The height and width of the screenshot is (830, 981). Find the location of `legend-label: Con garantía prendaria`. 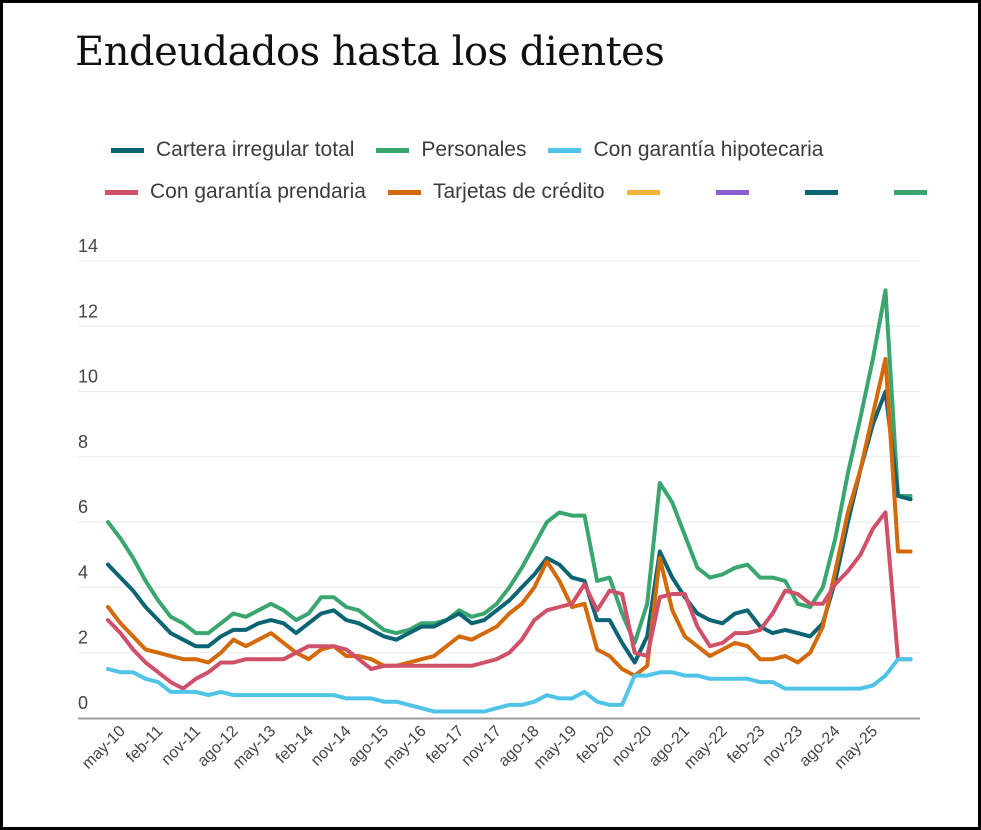

legend-label: Con garantía prendaria is located at coordinates (258, 191).